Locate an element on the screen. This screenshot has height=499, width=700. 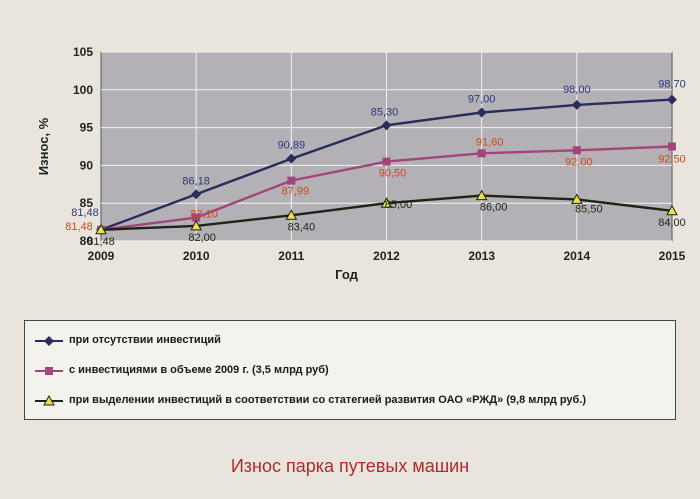
data-label: 85,00 is located at coordinates (399, 205).